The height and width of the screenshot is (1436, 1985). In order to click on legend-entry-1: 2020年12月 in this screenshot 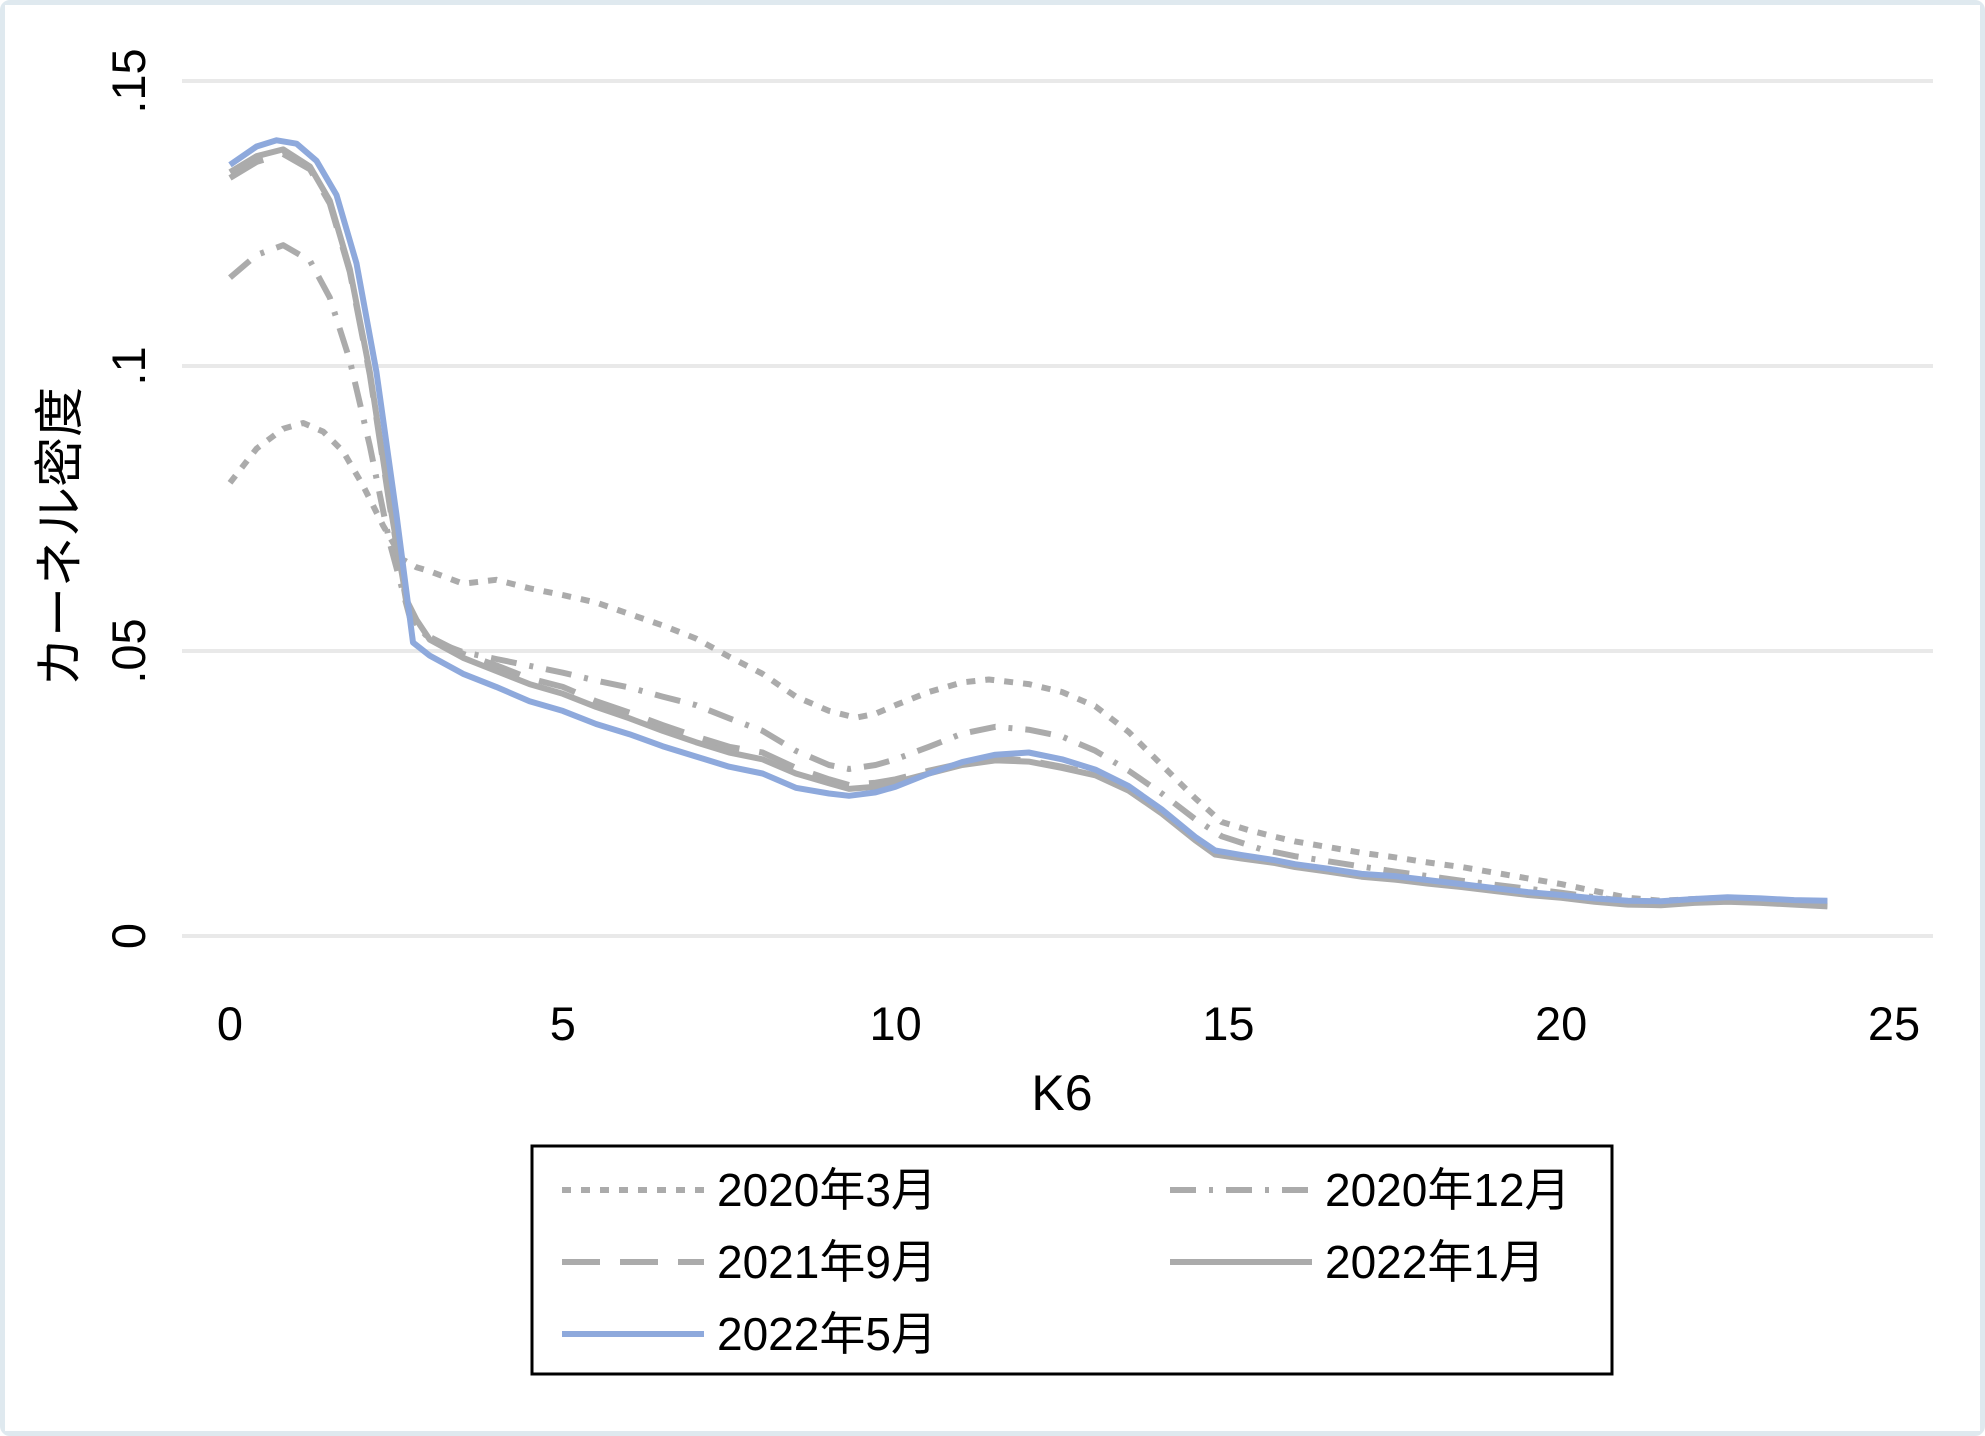, I will do `click(1370, 1190)`.